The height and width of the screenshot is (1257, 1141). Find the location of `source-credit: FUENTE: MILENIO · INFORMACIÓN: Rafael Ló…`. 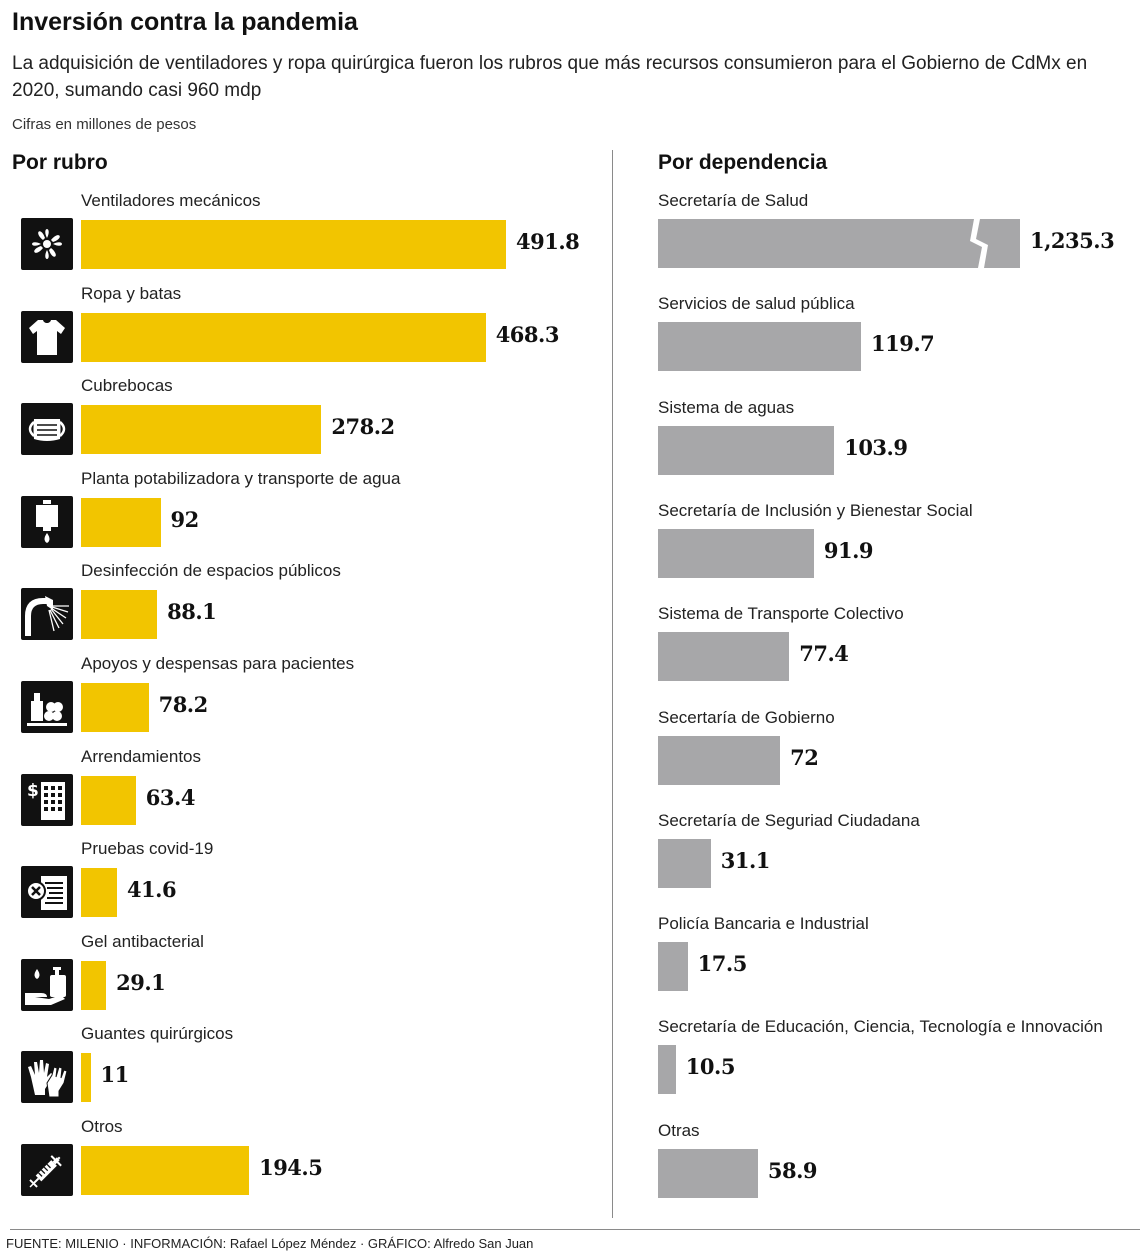

source-credit: FUENTE: MILENIO · INFORMACIÓN: Rafael Ló… is located at coordinates (270, 1243).